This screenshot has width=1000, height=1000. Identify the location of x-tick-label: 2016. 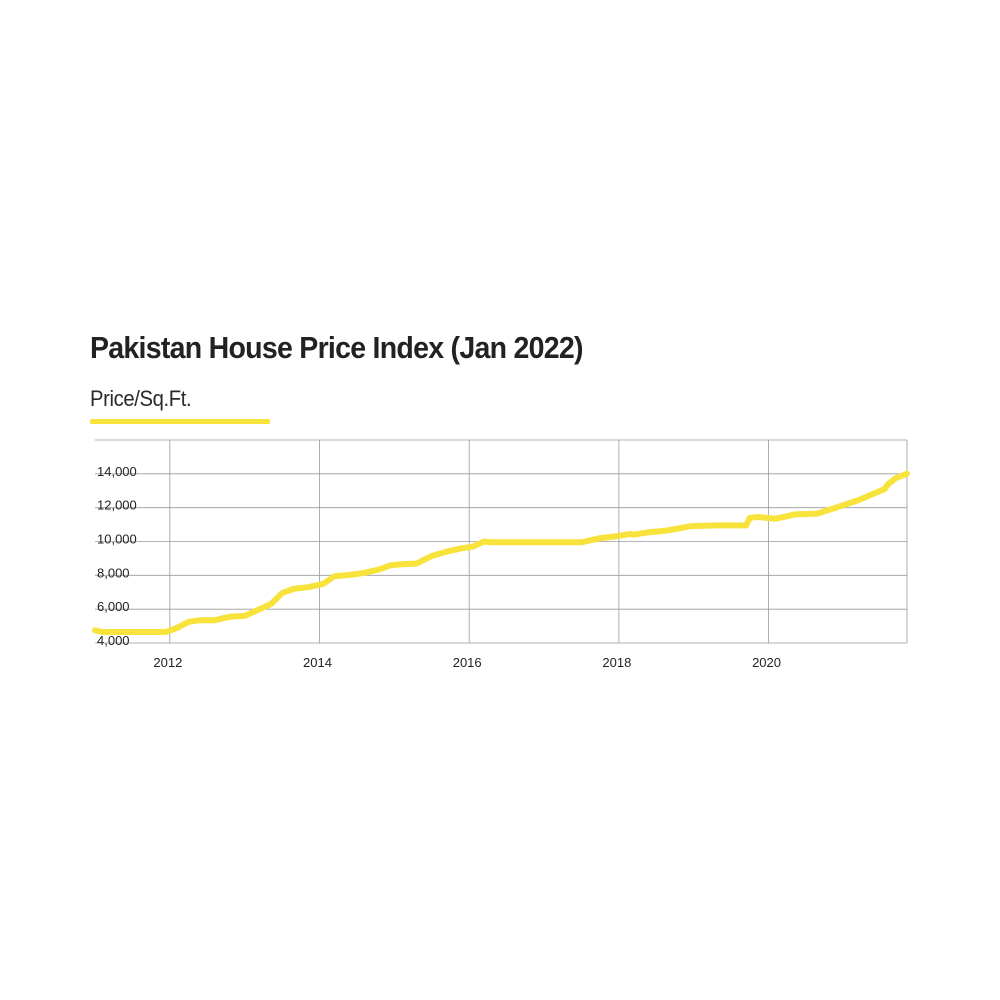
(467, 662).